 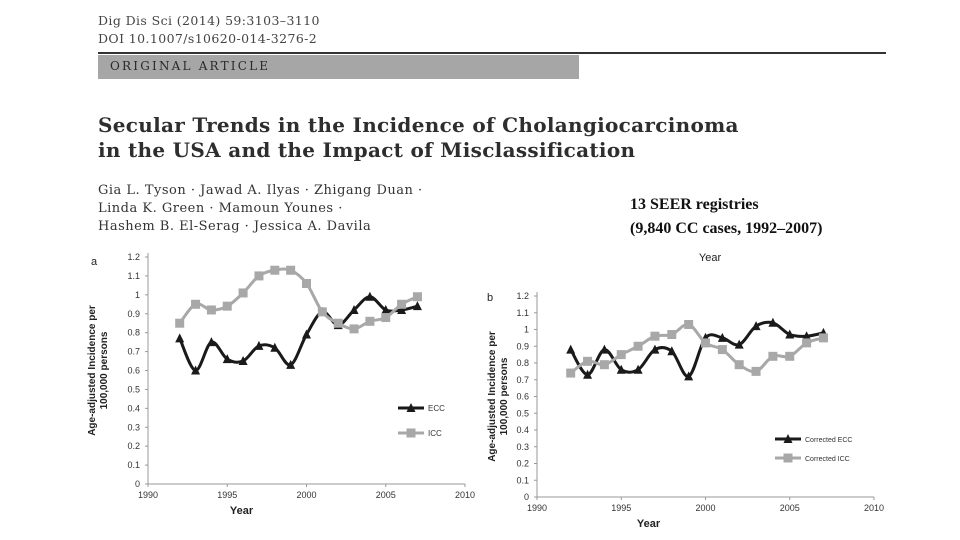 I want to click on header-rule, so click(x=492, y=53).